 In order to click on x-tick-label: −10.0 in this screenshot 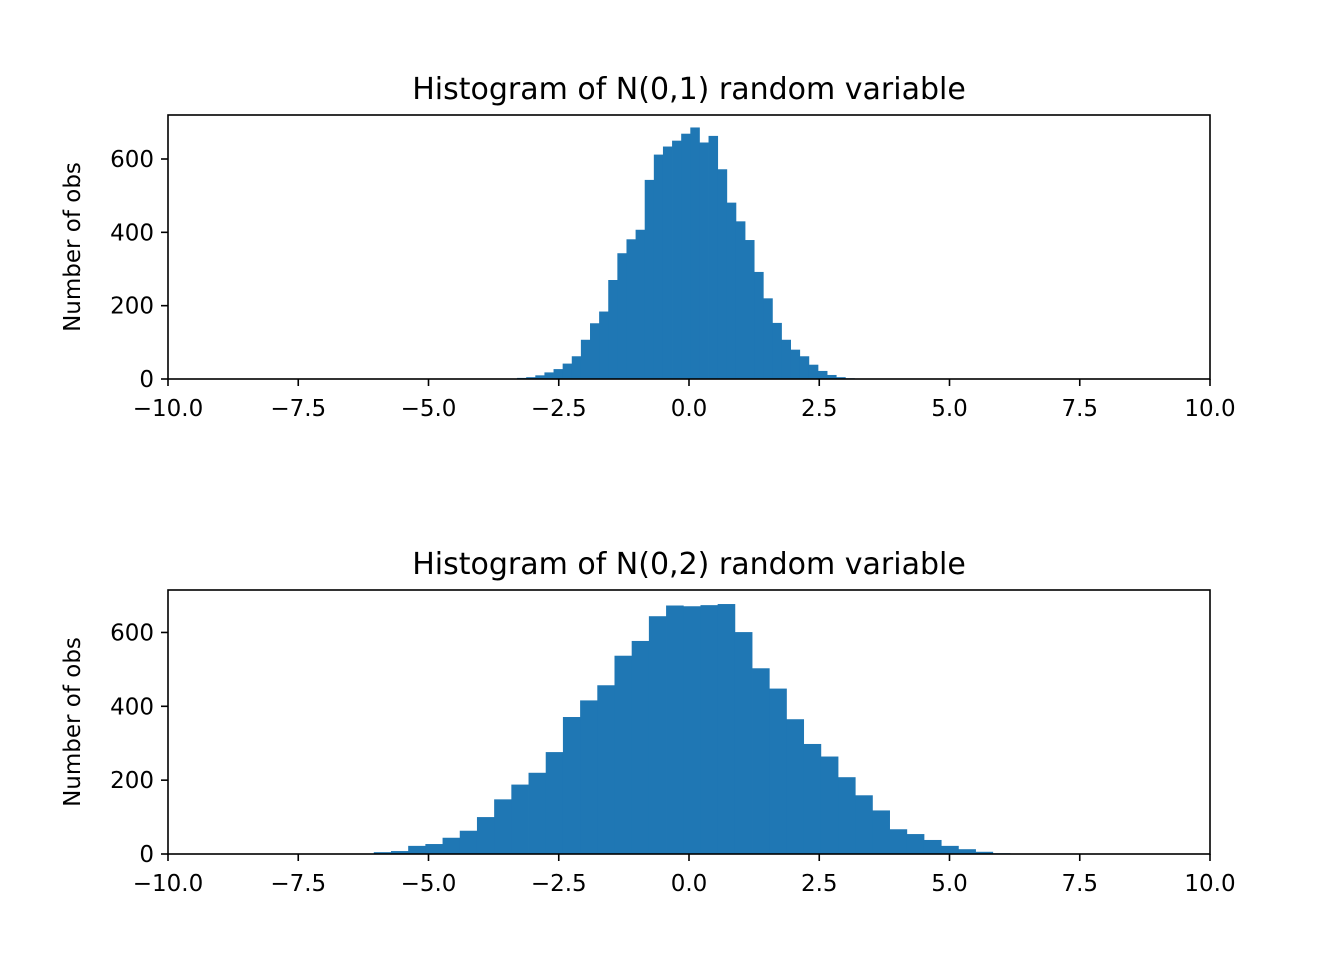, I will do `click(168, 409)`.